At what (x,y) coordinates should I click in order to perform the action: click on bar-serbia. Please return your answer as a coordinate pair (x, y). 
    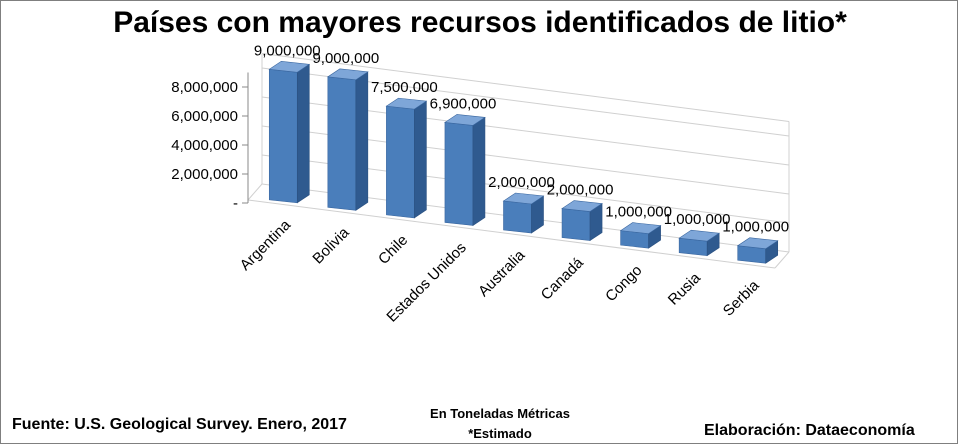
    Looking at the image, I should click on (758, 251).